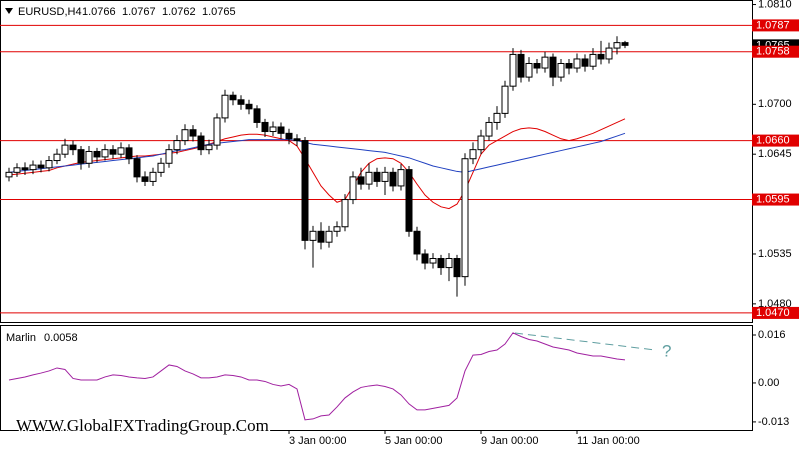 This screenshot has height=452, width=807. What do you see at coordinates (219, 12) in the screenshot?
I see `header-value: 1.0765` at bounding box center [219, 12].